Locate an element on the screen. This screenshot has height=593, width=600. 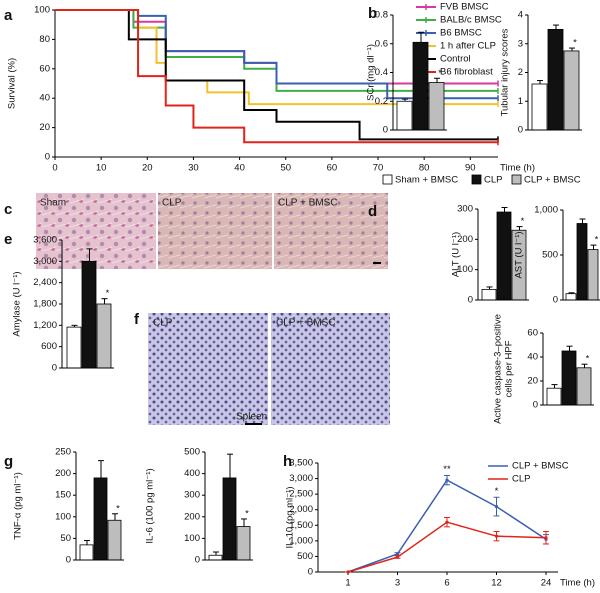
y-tick-label: 1 is located at coordinates (520, 101).